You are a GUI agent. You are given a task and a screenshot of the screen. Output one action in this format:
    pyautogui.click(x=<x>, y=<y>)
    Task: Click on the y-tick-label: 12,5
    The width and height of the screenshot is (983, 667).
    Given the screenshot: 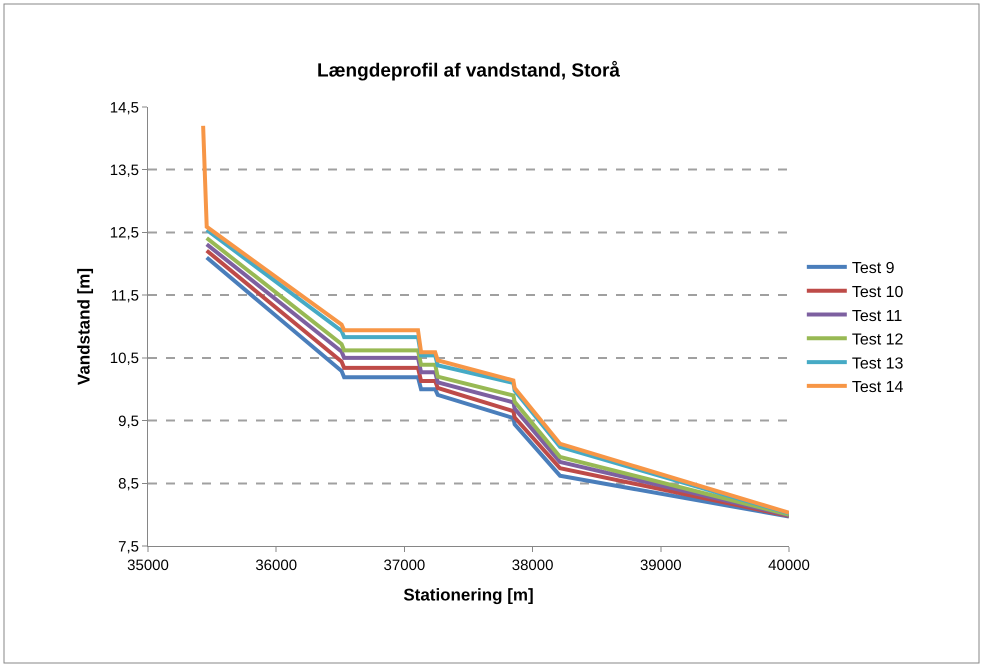 What is the action you would take?
    pyautogui.click(x=124, y=233)
    